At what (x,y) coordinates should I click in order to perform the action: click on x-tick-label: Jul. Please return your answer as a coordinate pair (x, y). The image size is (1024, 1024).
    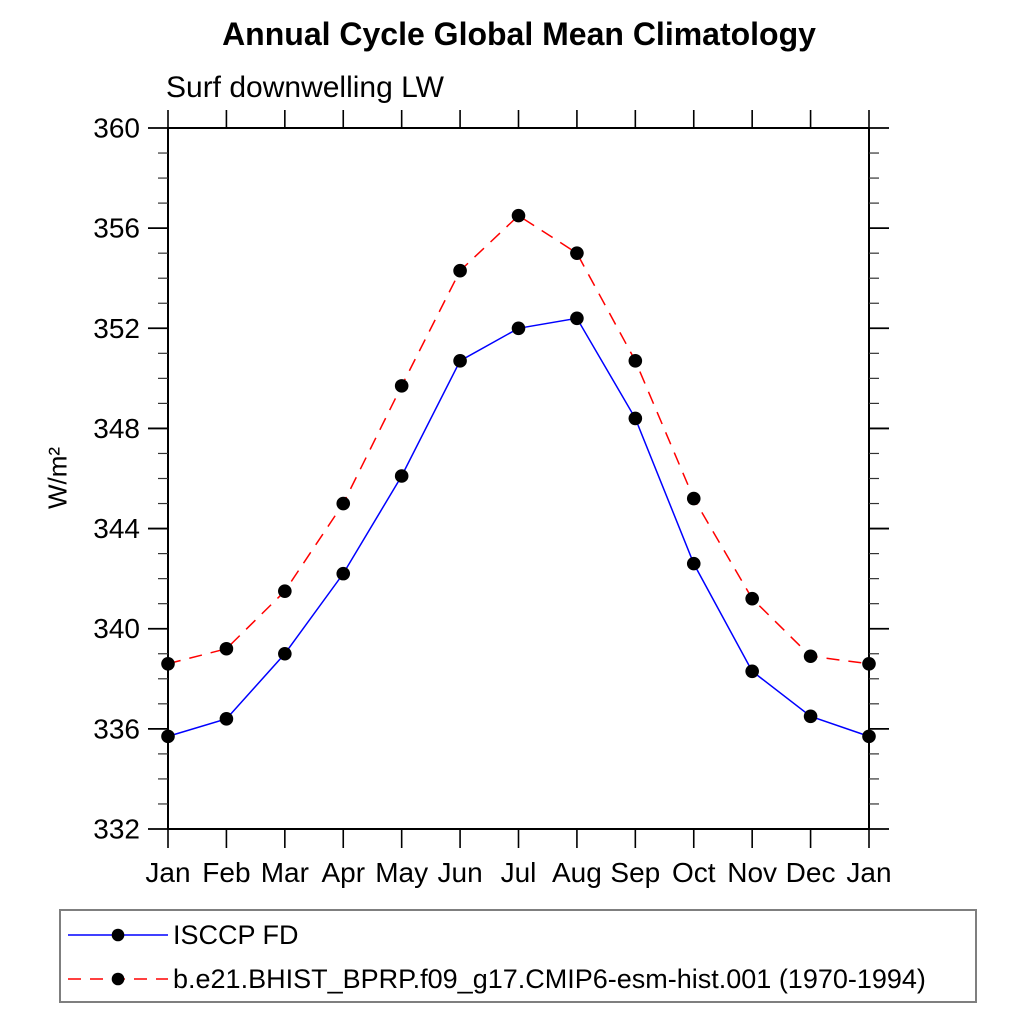
    Looking at the image, I should click on (519, 872).